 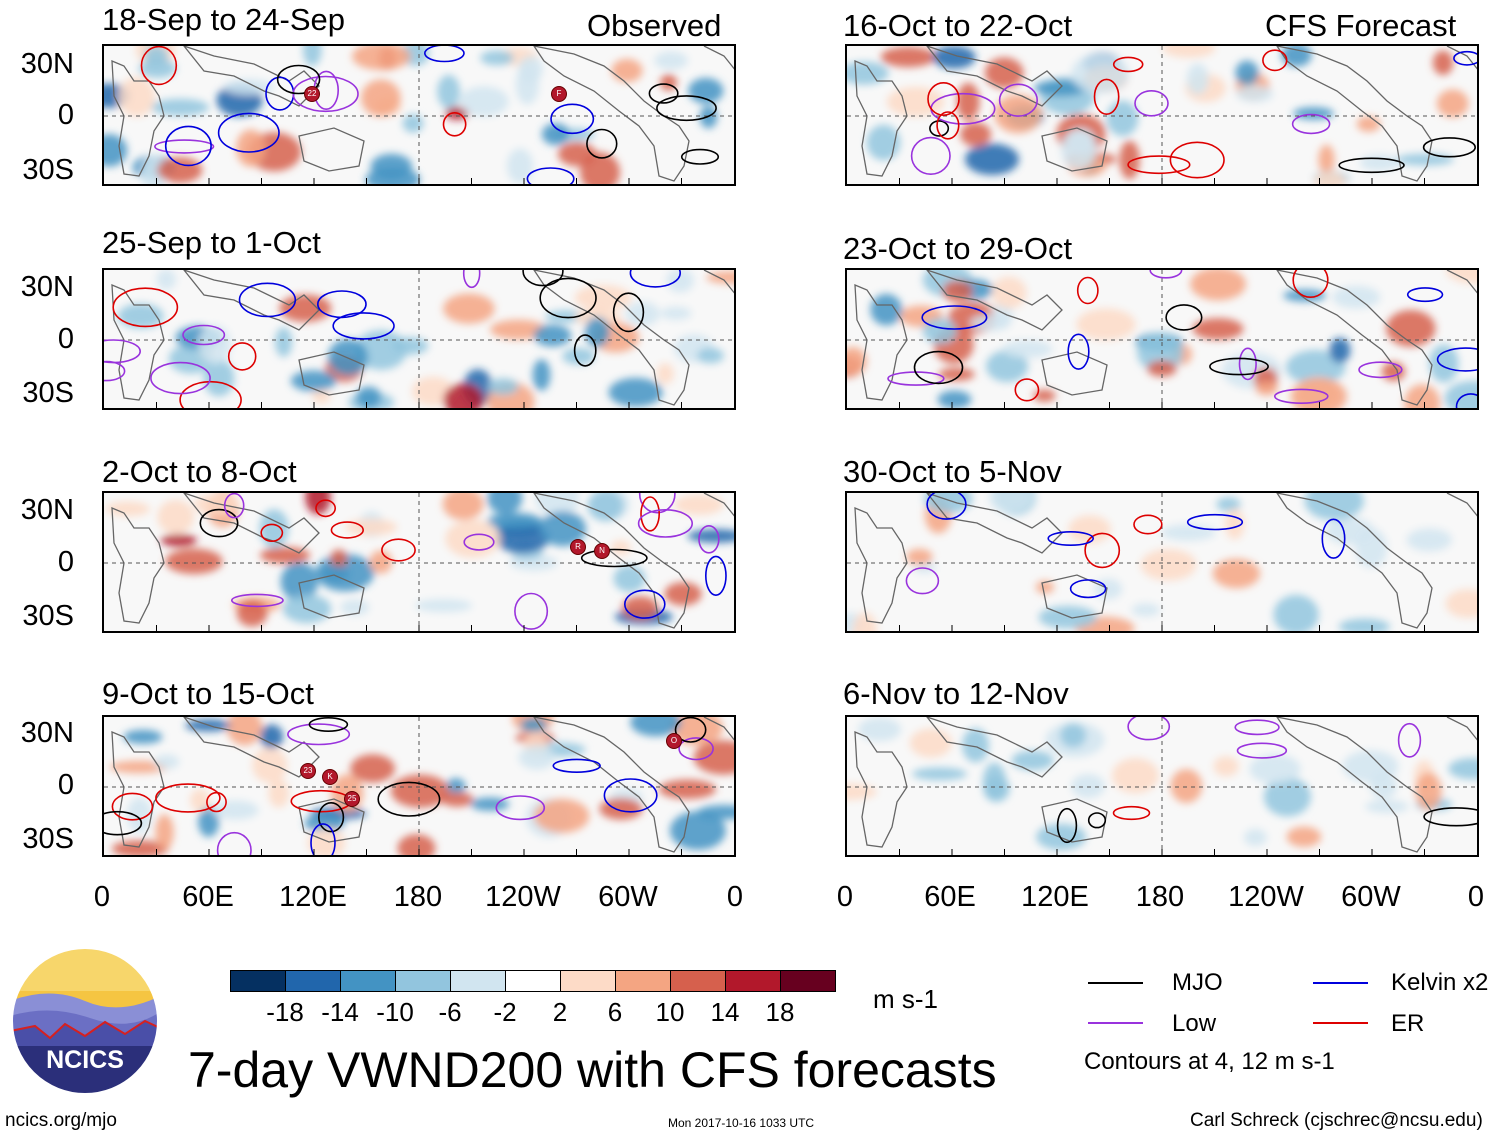 What do you see at coordinates (65, 785) in the screenshot?
I see `y-label-0-4: 0` at bounding box center [65, 785].